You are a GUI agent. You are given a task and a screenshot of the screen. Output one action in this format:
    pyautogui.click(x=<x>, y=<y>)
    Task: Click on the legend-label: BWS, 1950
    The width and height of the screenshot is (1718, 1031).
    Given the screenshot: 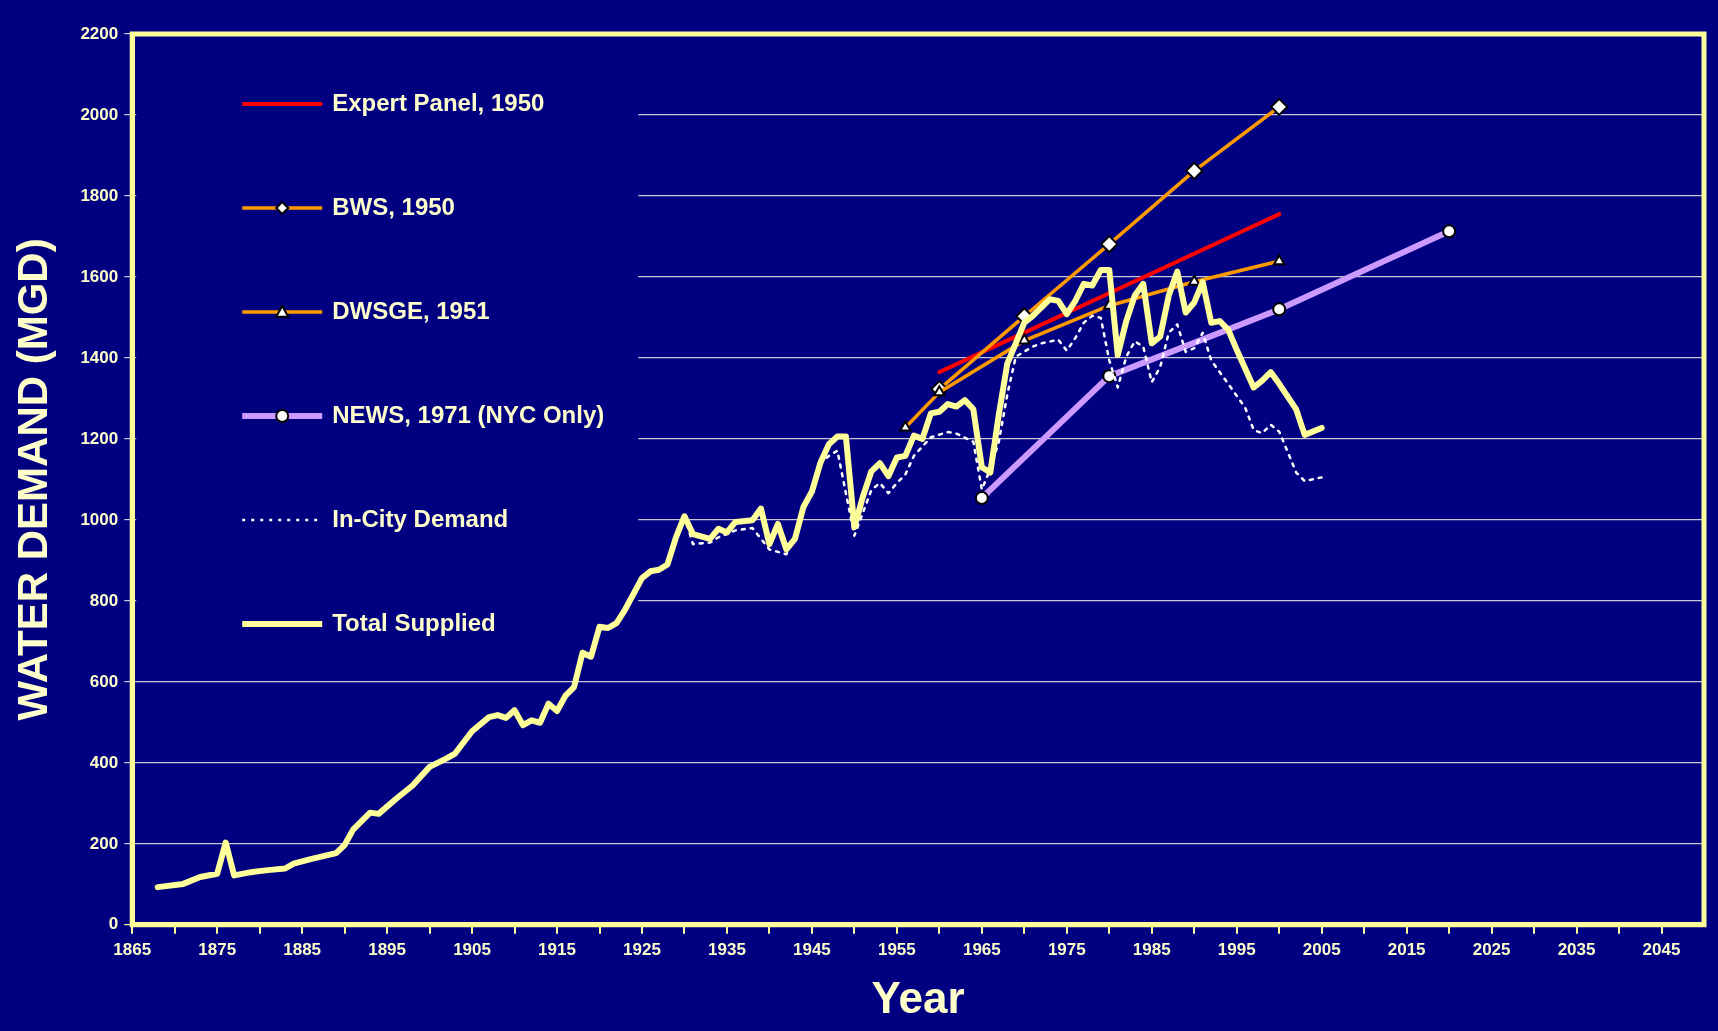 What is the action you would take?
    pyautogui.click(x=393, y=206)
    